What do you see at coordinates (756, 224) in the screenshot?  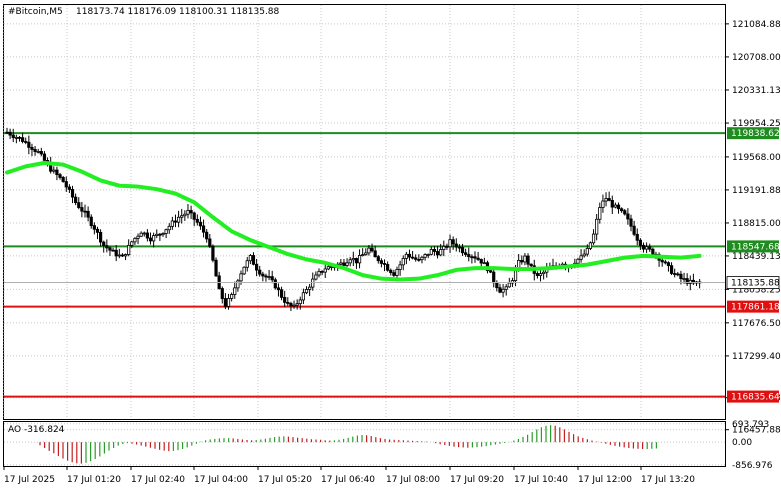 I see `price-tick-label: 118815.00` at bounding box center [756, 224].